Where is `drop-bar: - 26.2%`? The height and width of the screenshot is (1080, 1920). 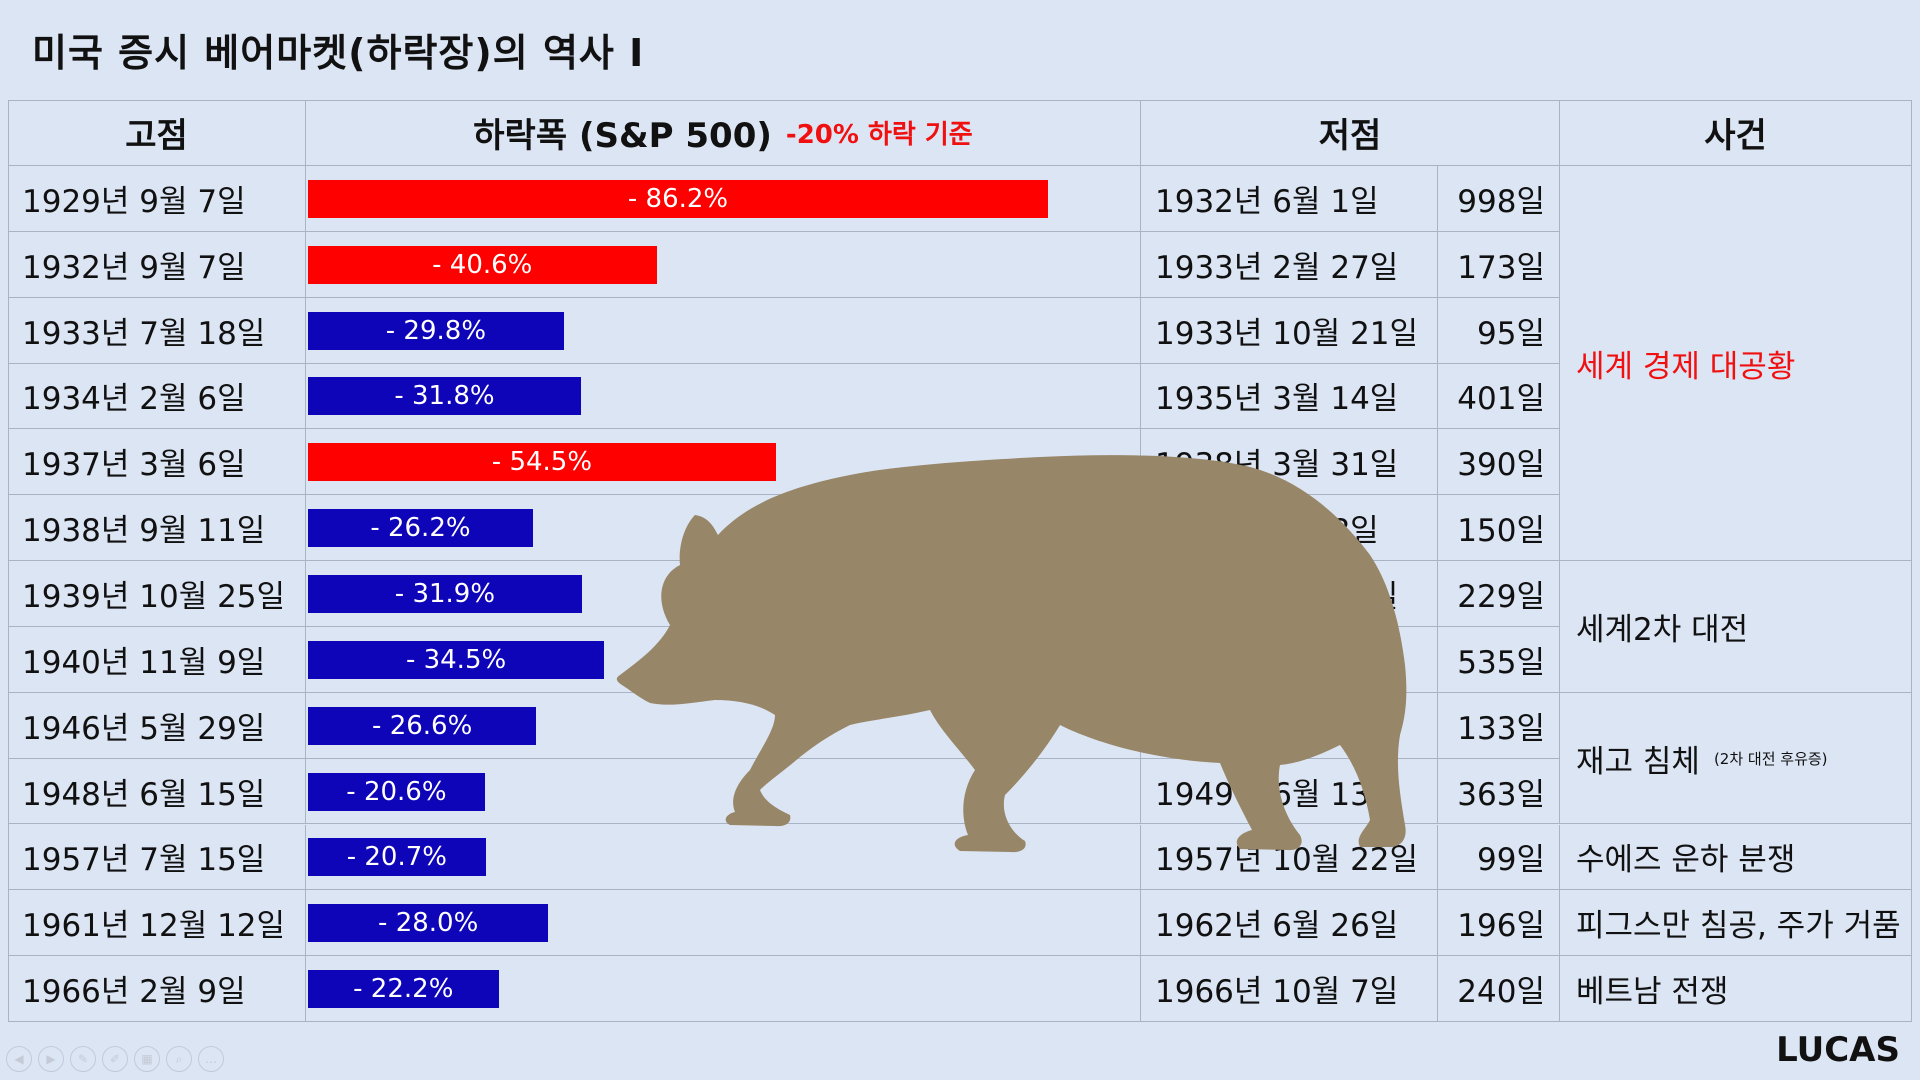 drop-bar: - 26.2% is located at coordinates (420, 528).